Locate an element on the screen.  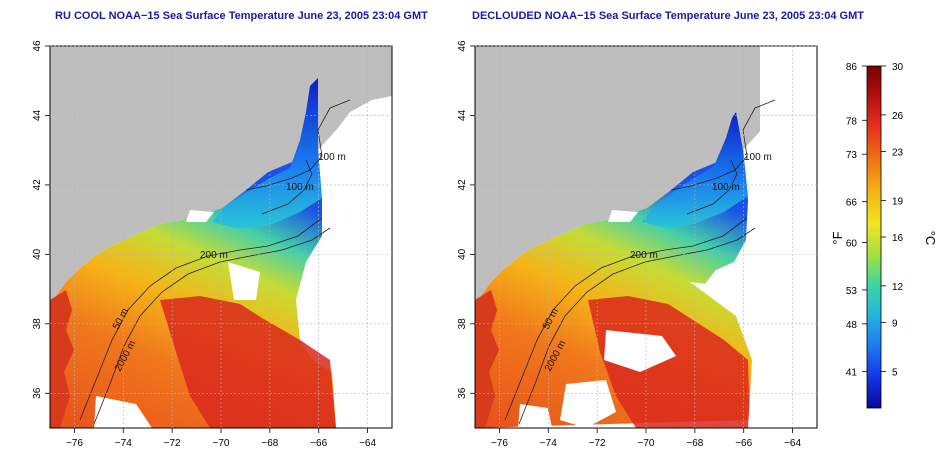
colorbar: 86 78 73 66 60 53 48 41 30 26 23 19 16 12 9 5 °F °C is located at coordinates (884, 235).